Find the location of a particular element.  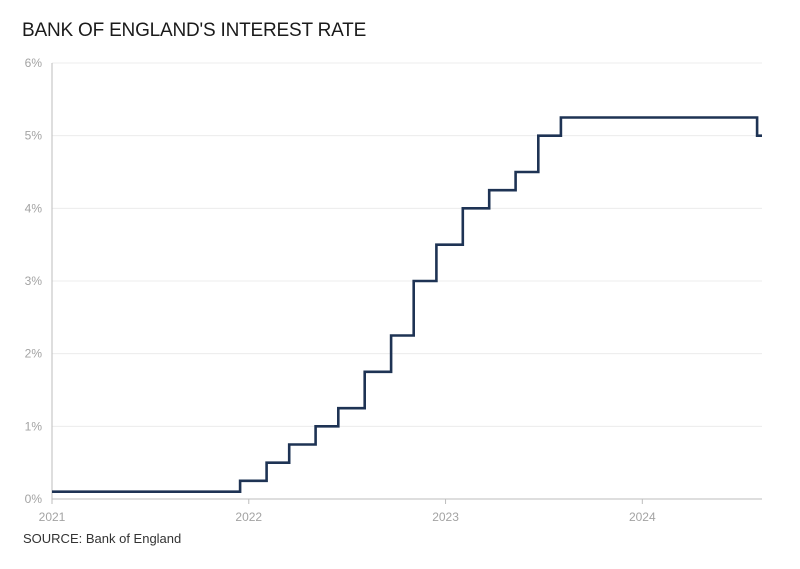

y-tick-label: 0% is located at coordinates (34, 499).